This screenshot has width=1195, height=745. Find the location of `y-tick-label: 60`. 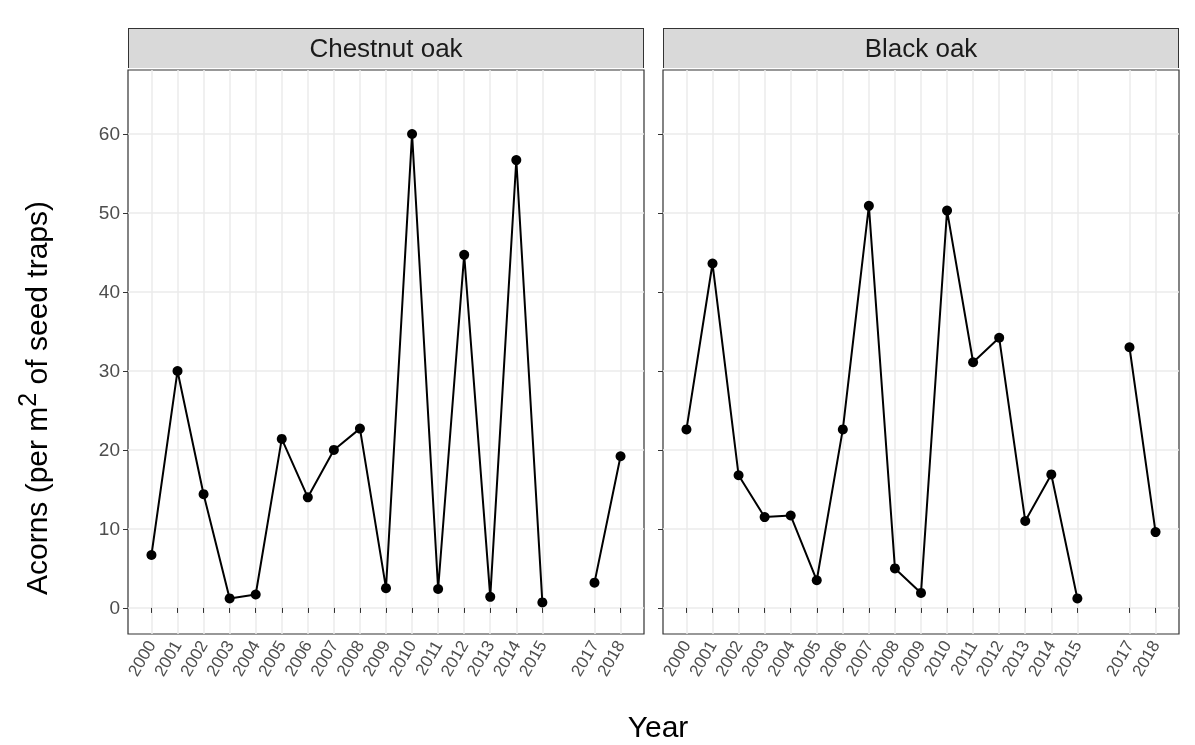

y-tick-label: 60 is located at coordinates (109, 134).